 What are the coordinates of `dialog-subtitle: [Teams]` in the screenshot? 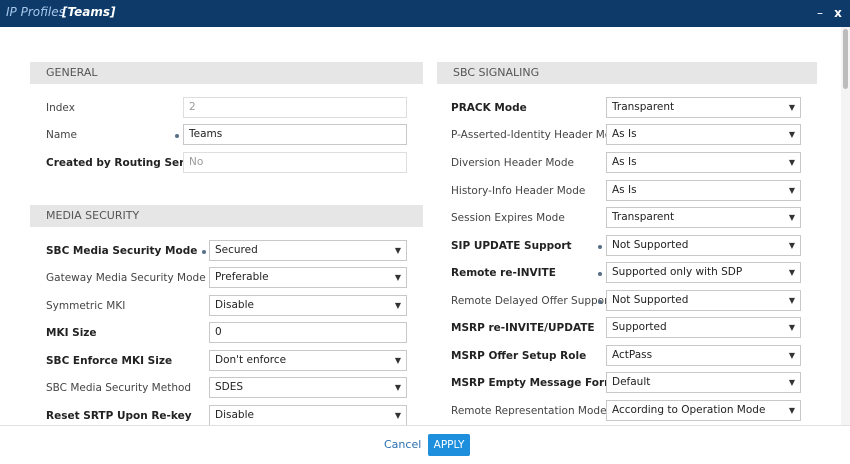 It's located at (89, 12).